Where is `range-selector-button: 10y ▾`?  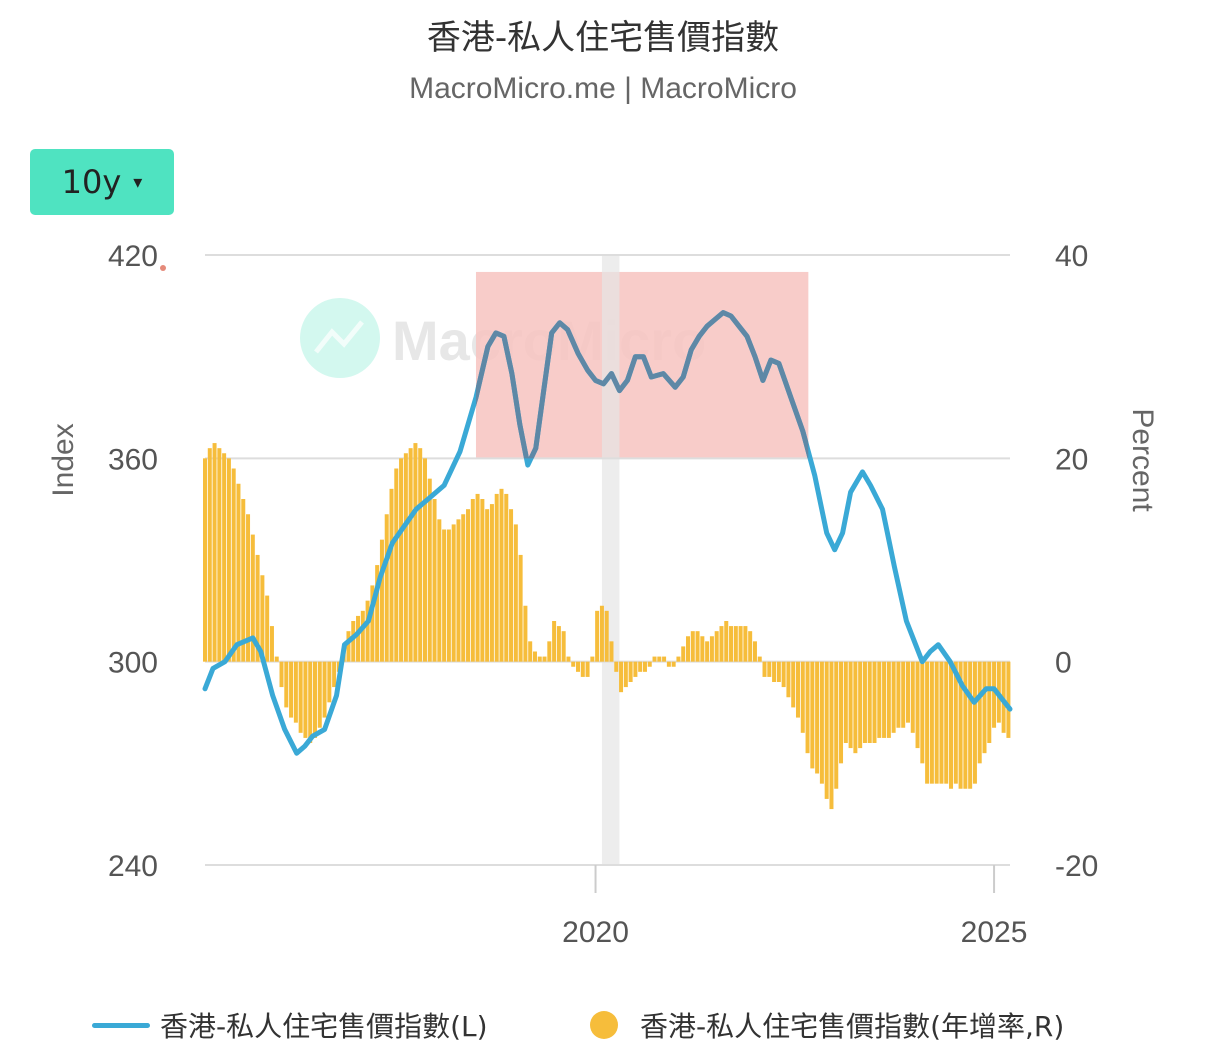 range-selector-button: 10y ▾ is located at coordinates (102, 182).